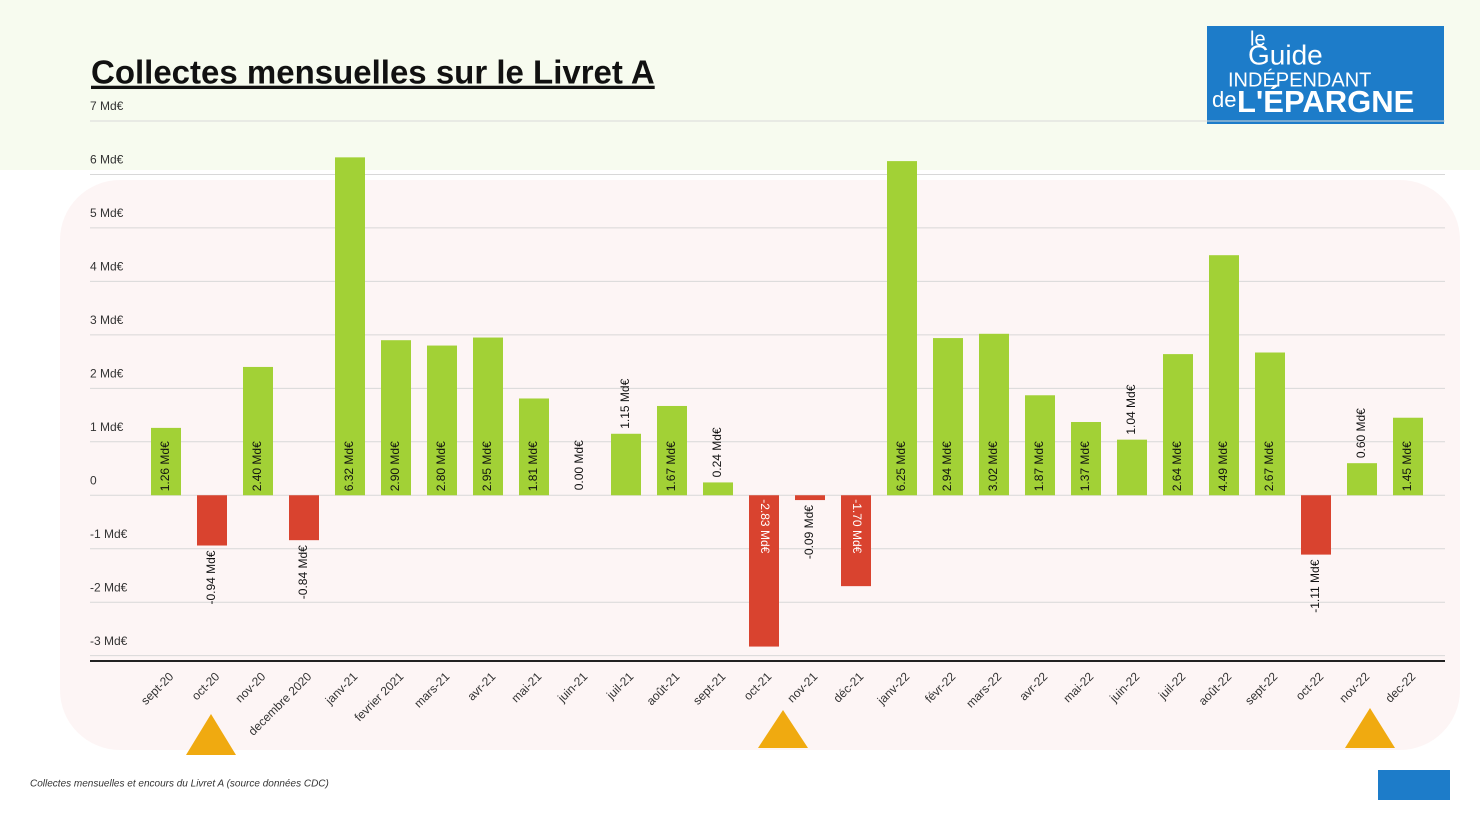  I want to click on markers, so click(790, 731).